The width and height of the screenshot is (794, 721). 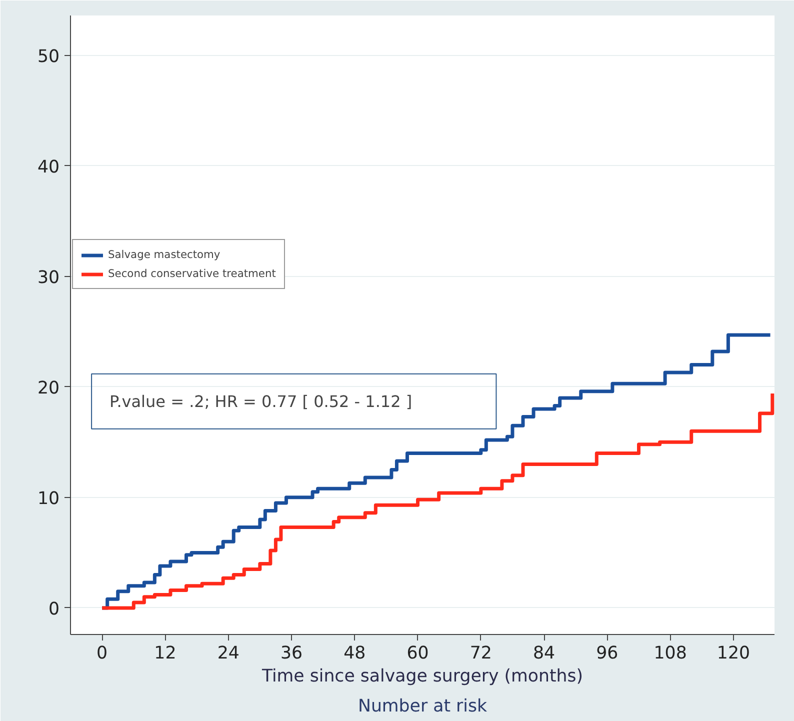 I want to click on x-axis-title: Time since salvage surgery (months), so click(x=422, y=676).